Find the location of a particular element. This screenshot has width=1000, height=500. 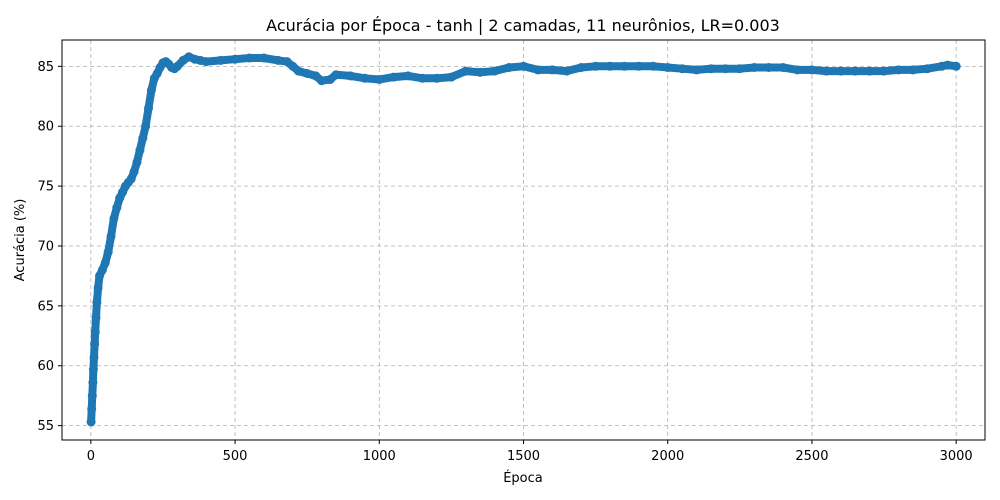

x-tick-label: 500 is located at coordinates (235, 456).